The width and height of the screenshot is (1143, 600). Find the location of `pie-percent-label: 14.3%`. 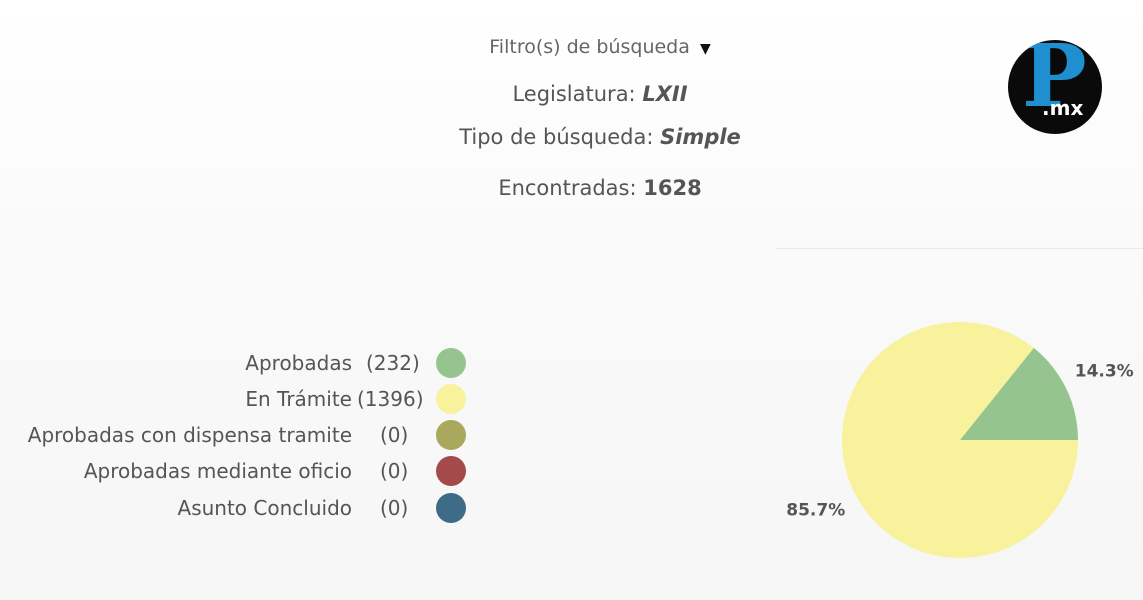

pie-percent-label: 14.3% is located at coordinates (1104, 372).